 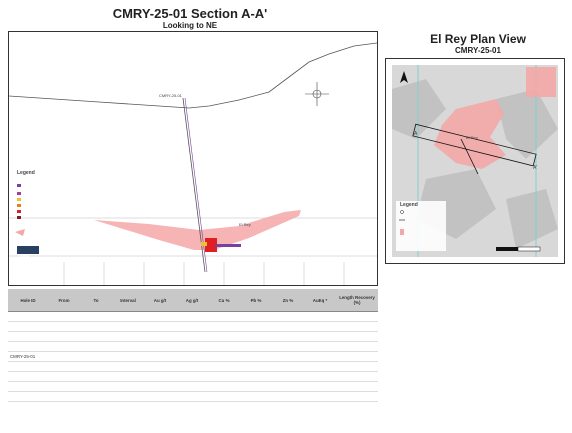 What do you see at coordinates (211, 245) in the screenshot?
I see `intercept-marker` at bounding box center [211, 245].